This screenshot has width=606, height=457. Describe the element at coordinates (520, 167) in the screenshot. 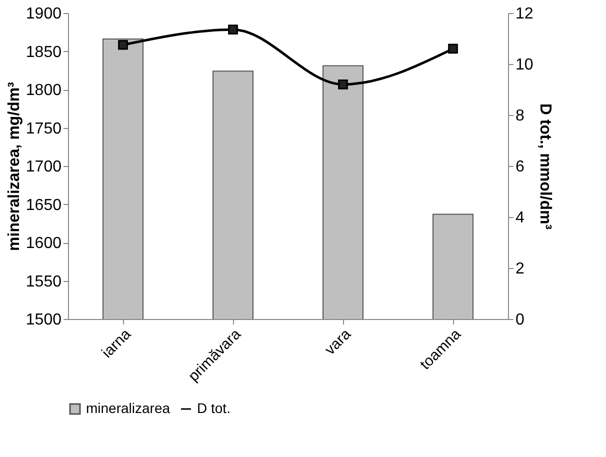

I see `y2-tick-label: 6` at that location.